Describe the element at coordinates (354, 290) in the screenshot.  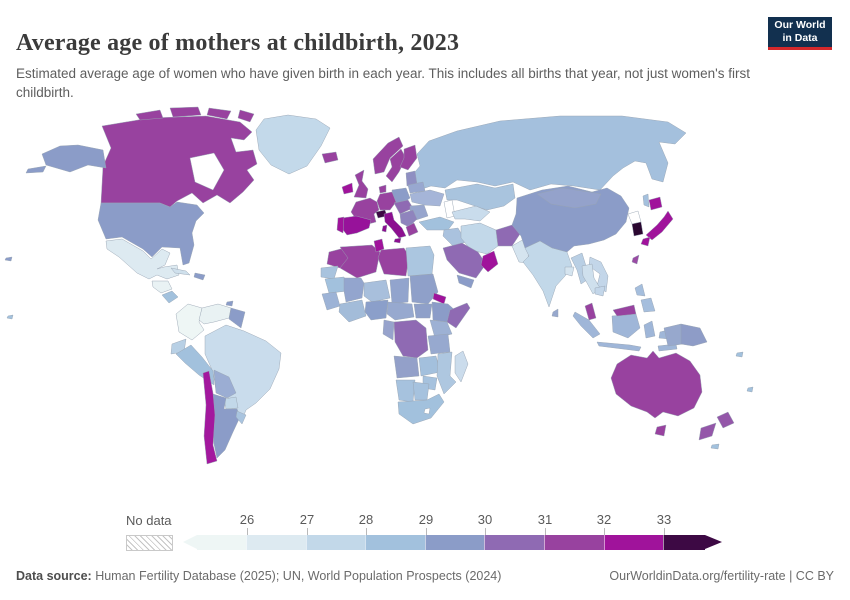
I see `country-mali` at that location.